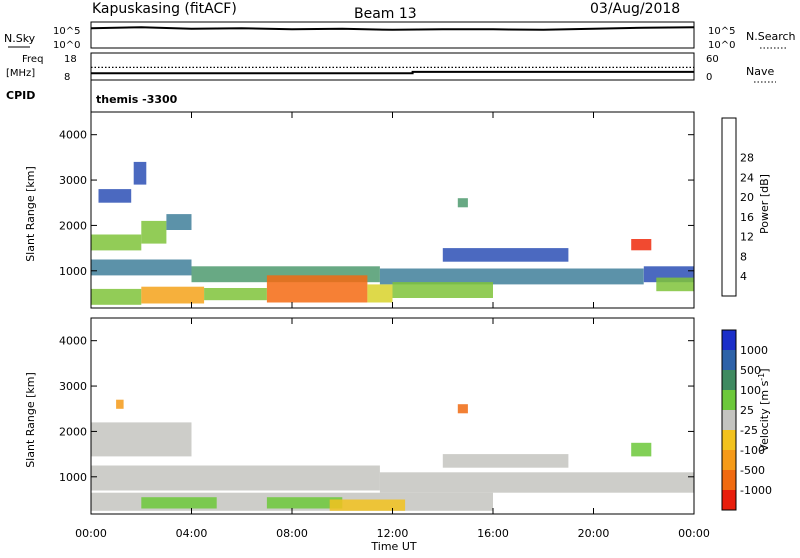  I want to click on colorbar-tick-label: 1000, so click(754, 350).